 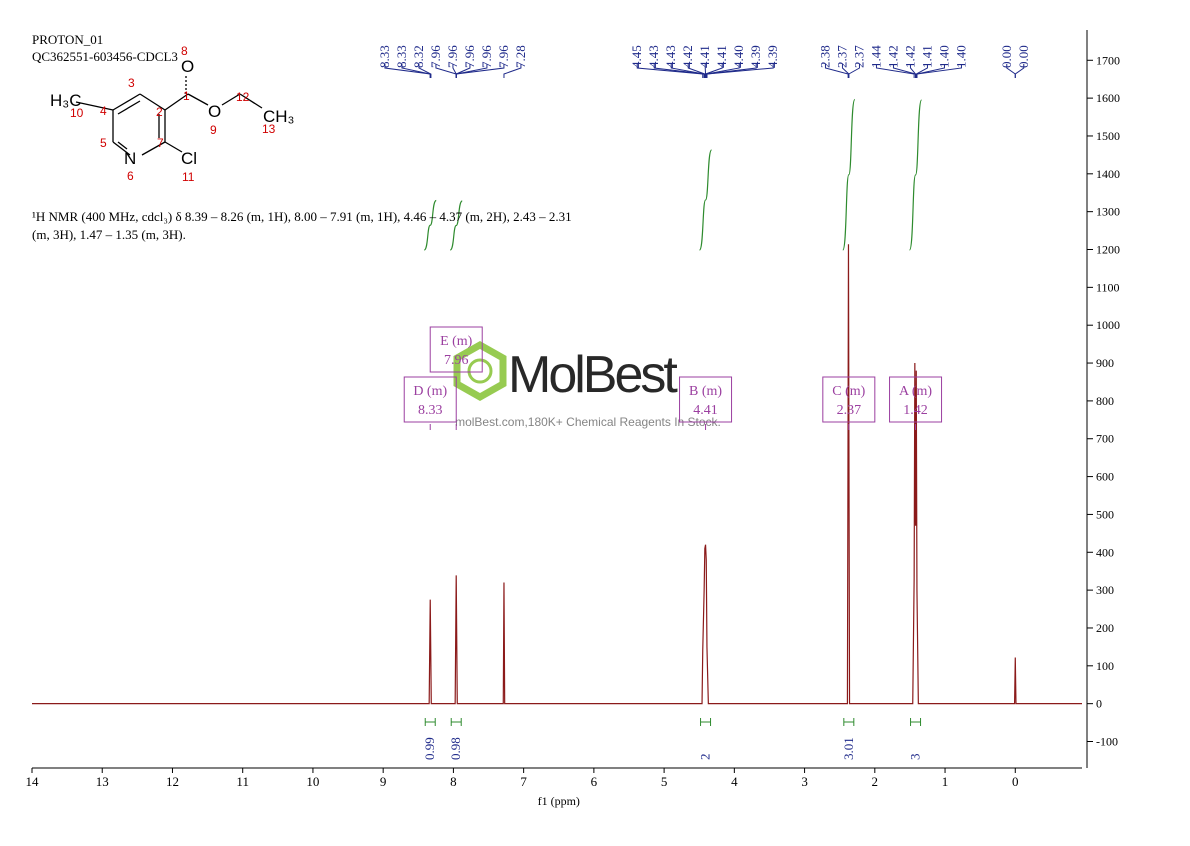 I want to click on multiplet-label: C (m), so click(x=848, y=391).